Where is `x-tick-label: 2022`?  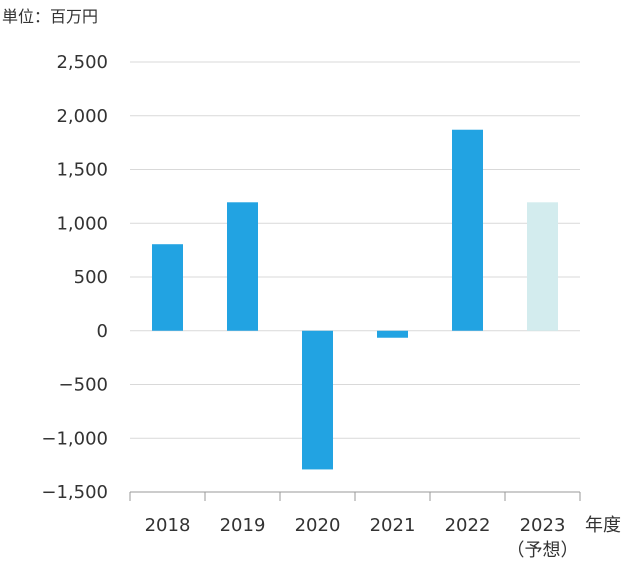 x-tick-label: 2022 is located at coordinates (468, 525).